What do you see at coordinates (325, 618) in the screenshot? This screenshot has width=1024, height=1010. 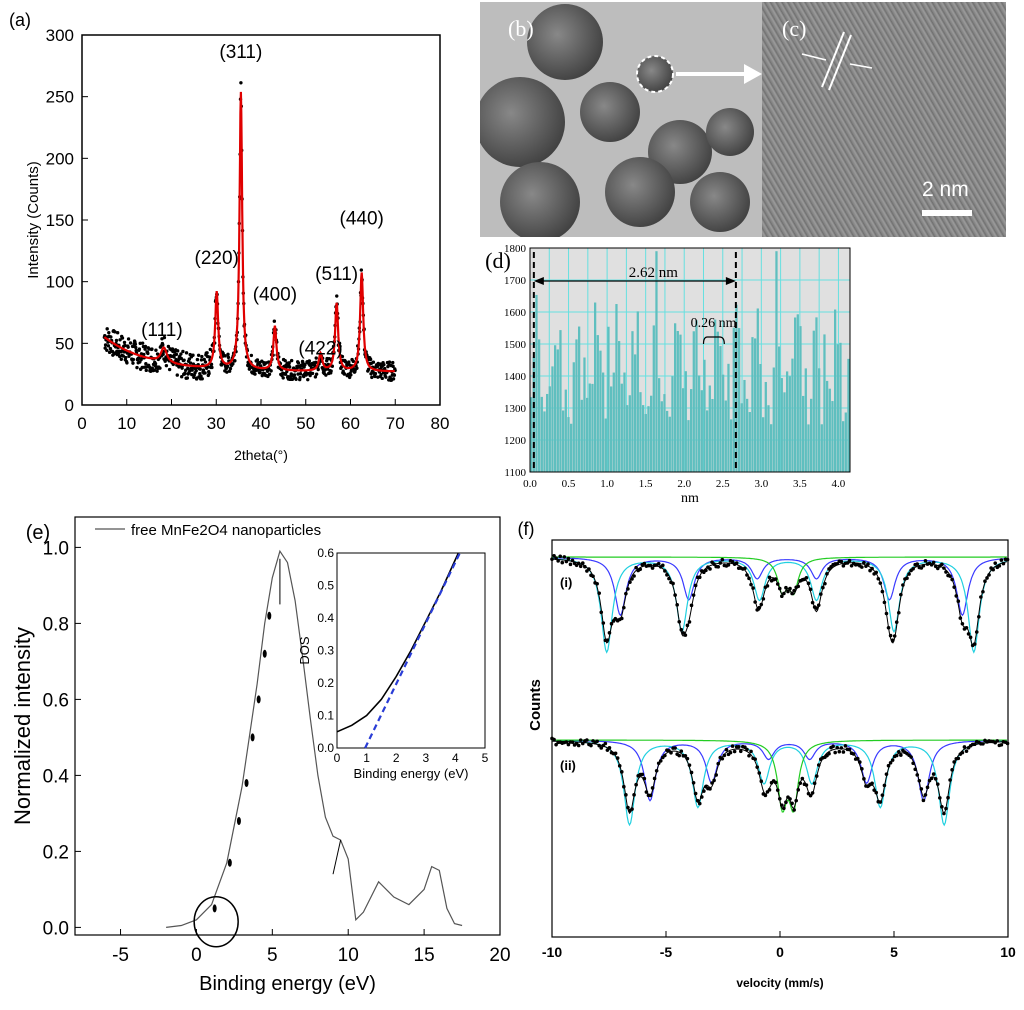 I see `inset-y-tick-label: 0.4` at bounding box center [325, 618].